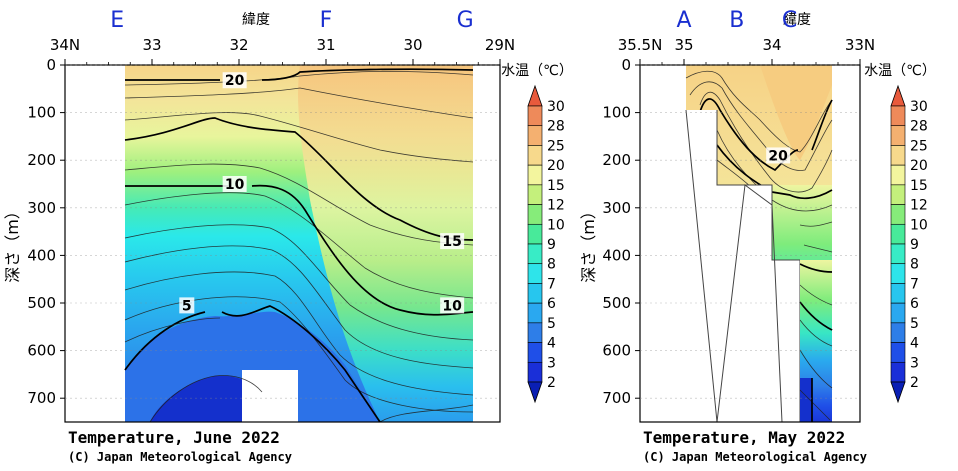 Image resolution: width=958 pixels, height=471 pixels. Describe the element at coordinates (816, 352) in the screenshot. I see `may-deep-contours` at that location.